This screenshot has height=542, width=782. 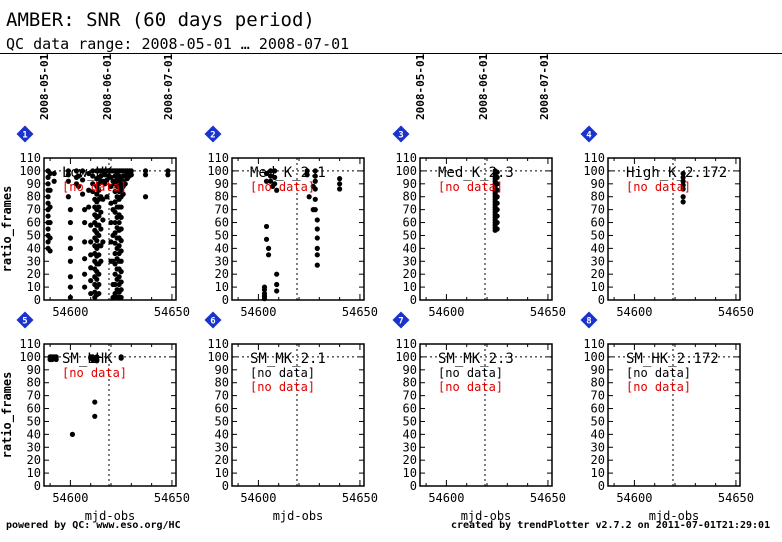 I want to click on panel-badge-number: 7, so click(x=400, y=322).